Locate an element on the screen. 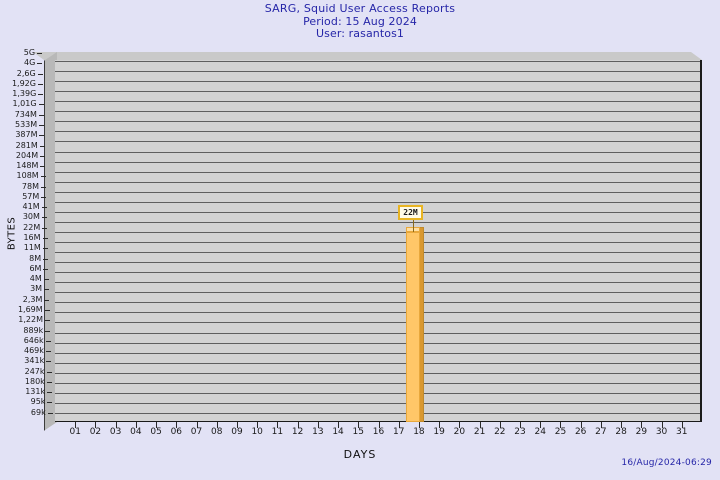 This screenshot has width=720, height=480. x-tick-label: 20 is located at coordinates (459, 432).